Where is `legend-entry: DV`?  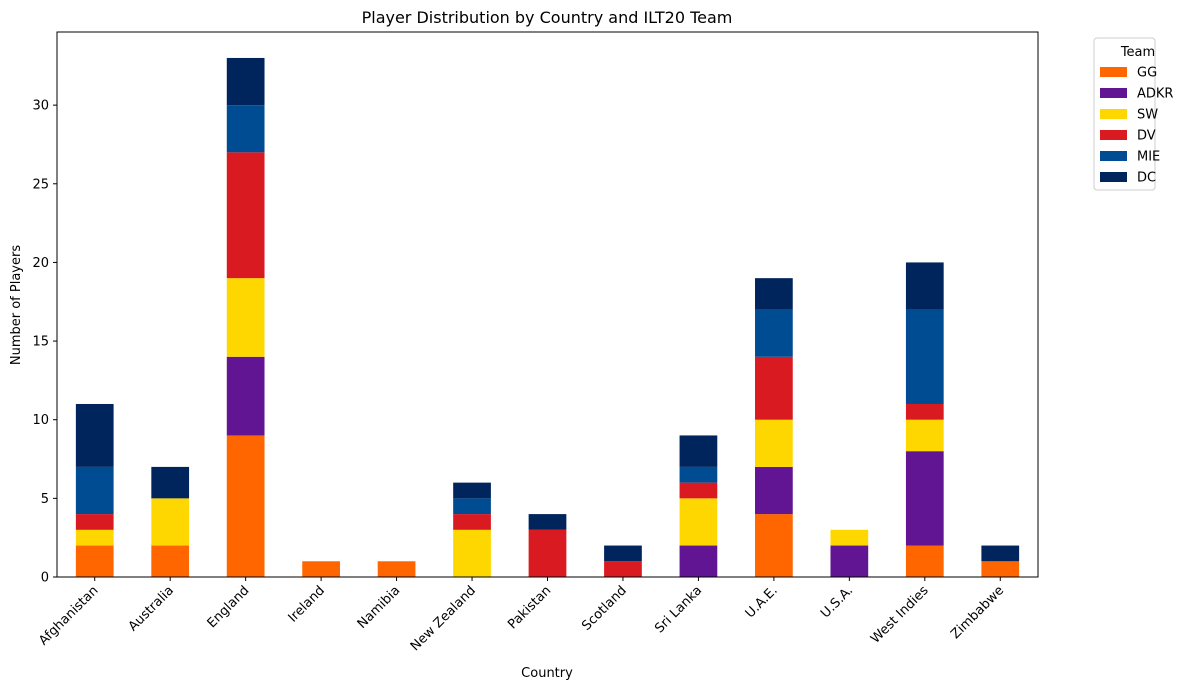 legend-entry: DV is located at coordinates (1146, 136).